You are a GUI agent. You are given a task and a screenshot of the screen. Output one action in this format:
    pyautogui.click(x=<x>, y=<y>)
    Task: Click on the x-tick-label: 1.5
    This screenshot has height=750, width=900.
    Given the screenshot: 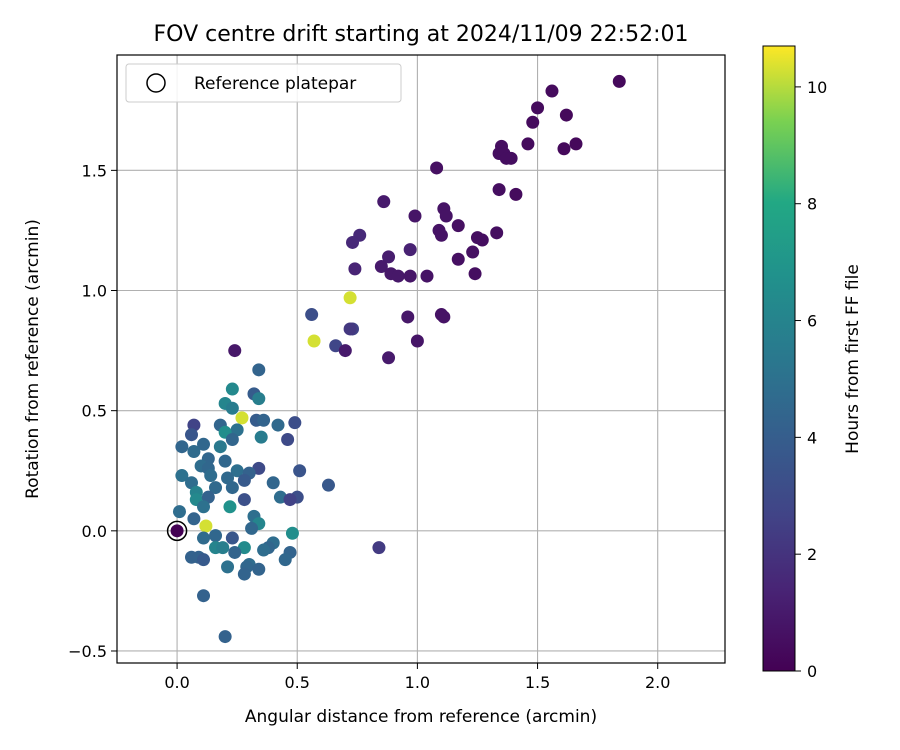 What is the action you would take?
    pyautogui.click(x=537, y=682)
    